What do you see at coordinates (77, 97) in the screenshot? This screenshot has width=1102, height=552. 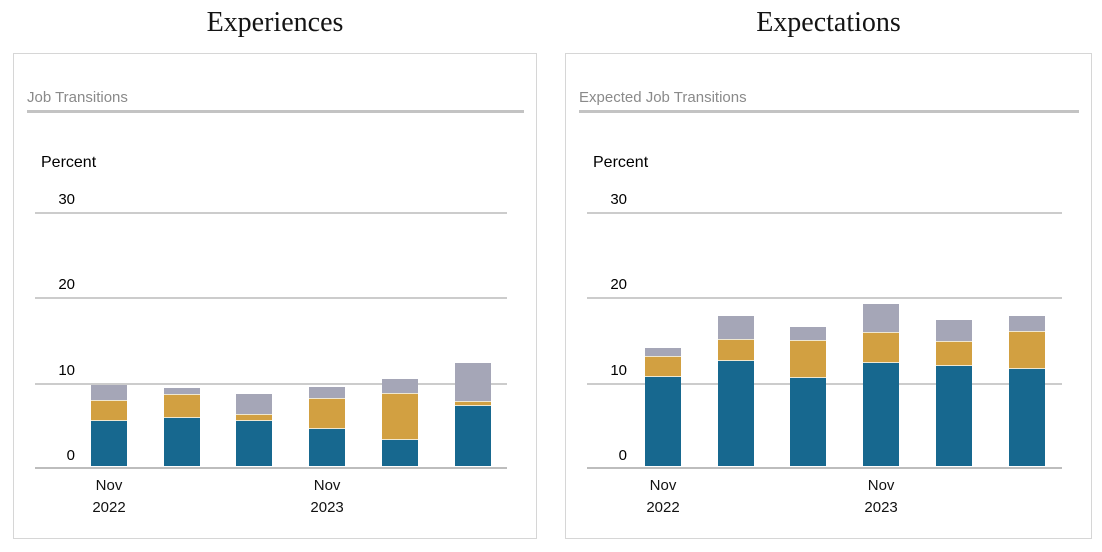 I see `experiences-subtitle: Job Transitions` at bounding box center [77, 97].